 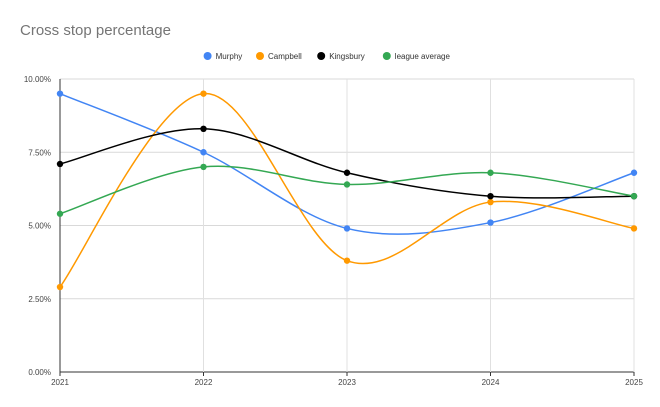 I want to click on y-tick-label: 5.00%, so click(x=39, y=226).